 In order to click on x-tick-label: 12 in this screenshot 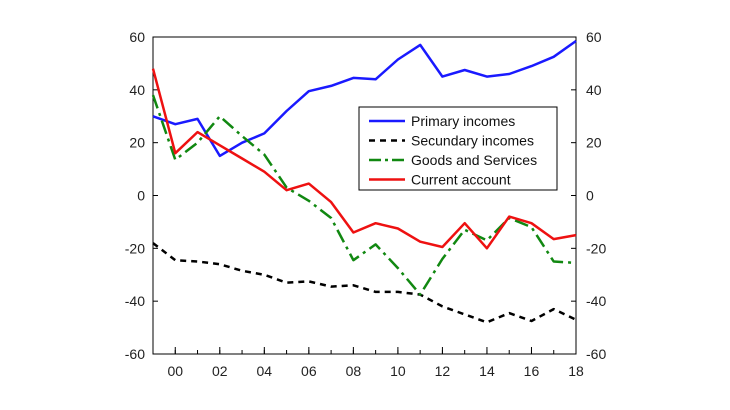, I will do `click(443, 371)`.